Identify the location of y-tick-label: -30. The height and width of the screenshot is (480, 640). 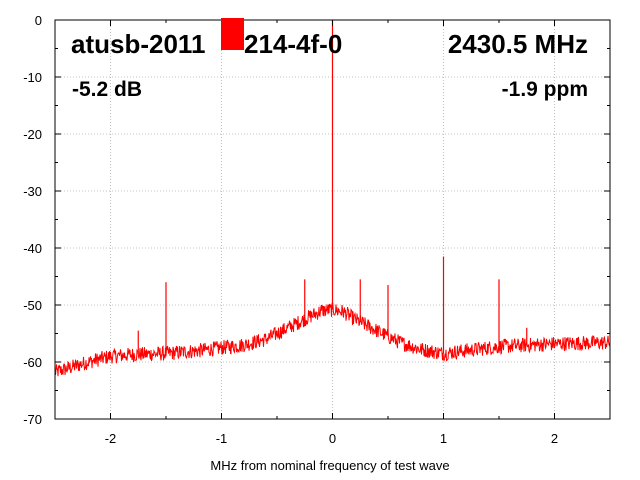
(32, 191).